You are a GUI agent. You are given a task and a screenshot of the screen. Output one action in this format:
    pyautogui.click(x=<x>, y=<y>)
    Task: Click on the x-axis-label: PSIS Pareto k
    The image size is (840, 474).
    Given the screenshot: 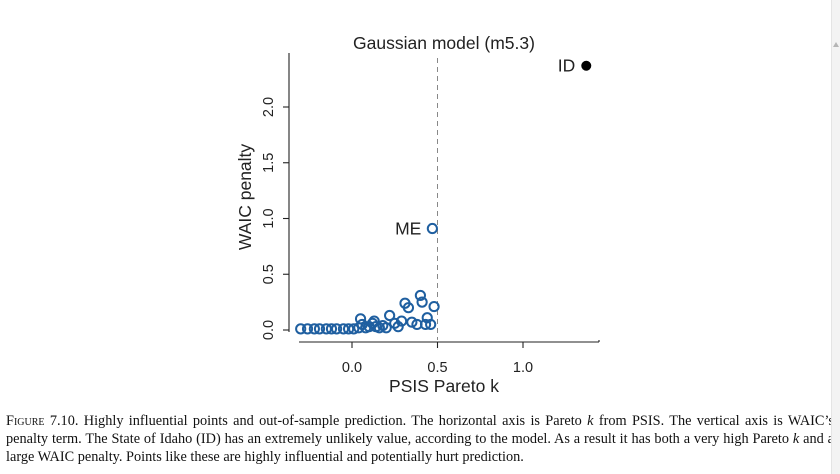 What is the action you would take?
    pyautogui.click(x=444, y=386)
    